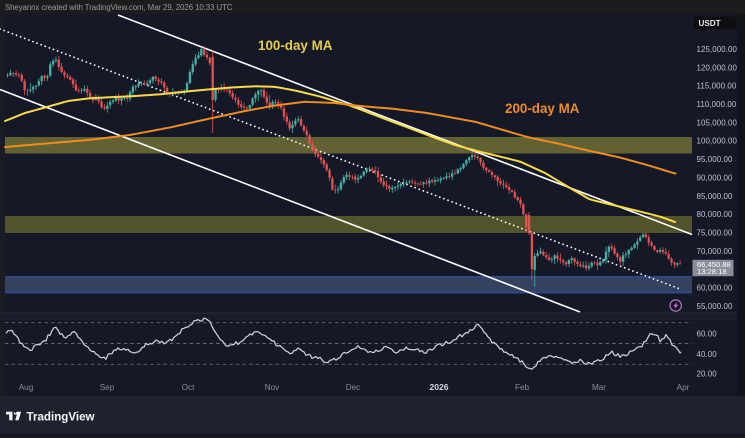 Image resolution: width=745 pixels, height=438 pixels. I want to click on svg-text: 90,000.00, so click(715, 177).